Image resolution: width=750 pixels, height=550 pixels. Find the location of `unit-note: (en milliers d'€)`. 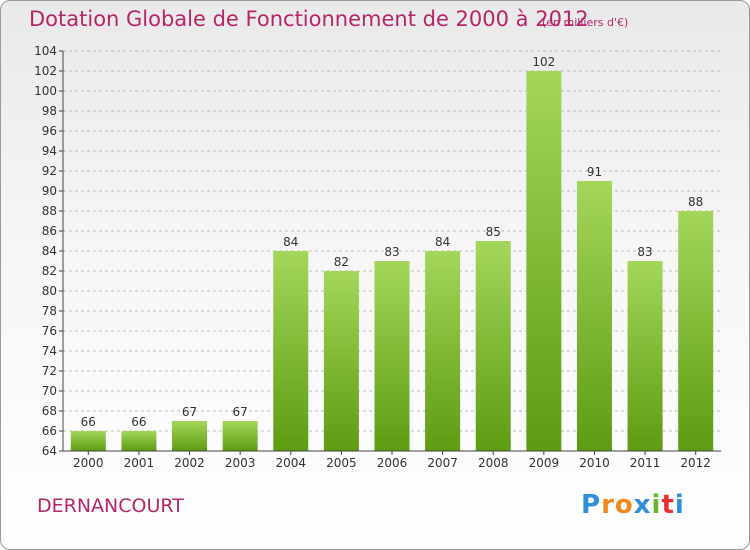

unit-note: (en milliers d'€) is located at coordinates (585, 22).